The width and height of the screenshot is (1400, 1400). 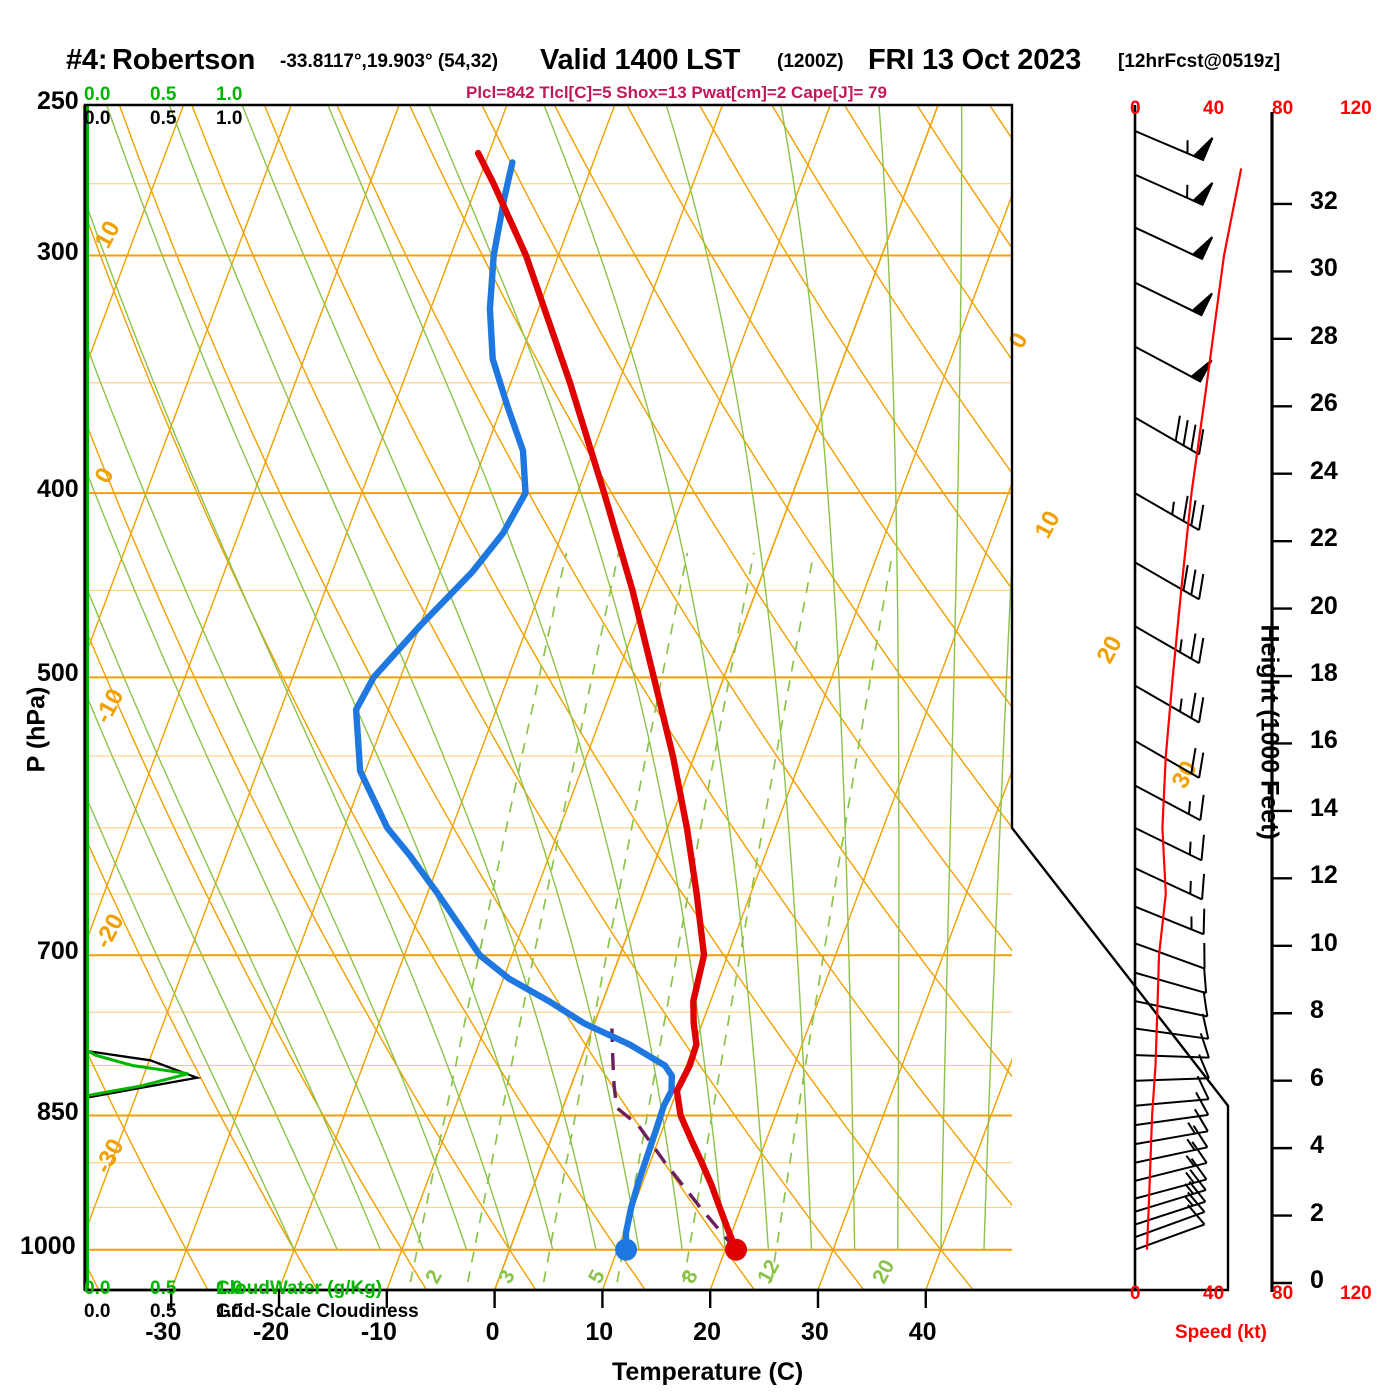 What do you see at coordinates (299, 1288) in the screenshot?
I see `cloudwater-legend-label: CloudWater (g/Kg)` at bounding box center [299, 1288].